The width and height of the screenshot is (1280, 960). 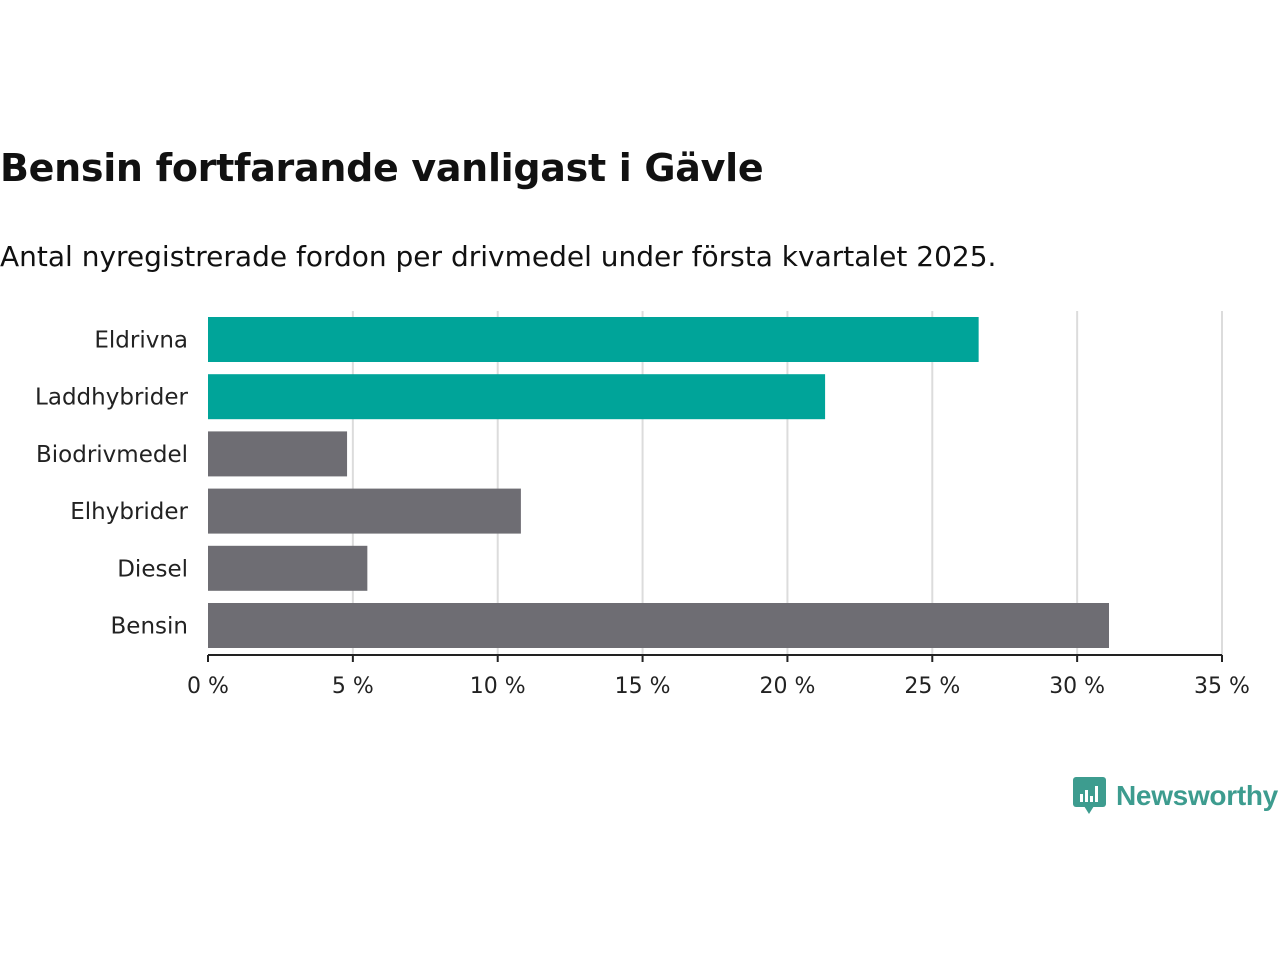 What do you see at coordinates (1222, 686) in the screenshot?
I see `x-tick-label: 35 %` at bounding box center [1222, 686].